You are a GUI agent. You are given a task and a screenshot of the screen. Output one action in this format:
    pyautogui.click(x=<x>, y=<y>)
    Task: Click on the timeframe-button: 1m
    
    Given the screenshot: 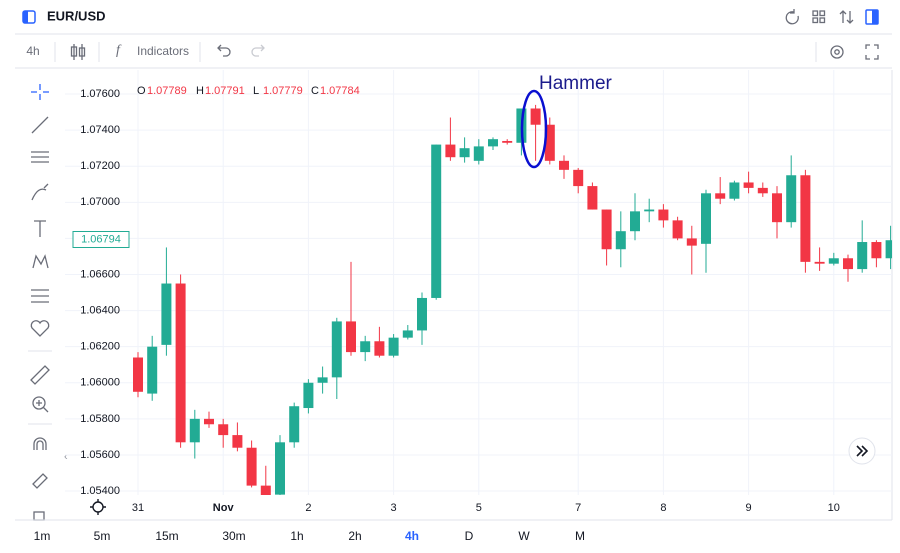 What is the action you would take?
    pyautogui.click(x=42, y=536)
    